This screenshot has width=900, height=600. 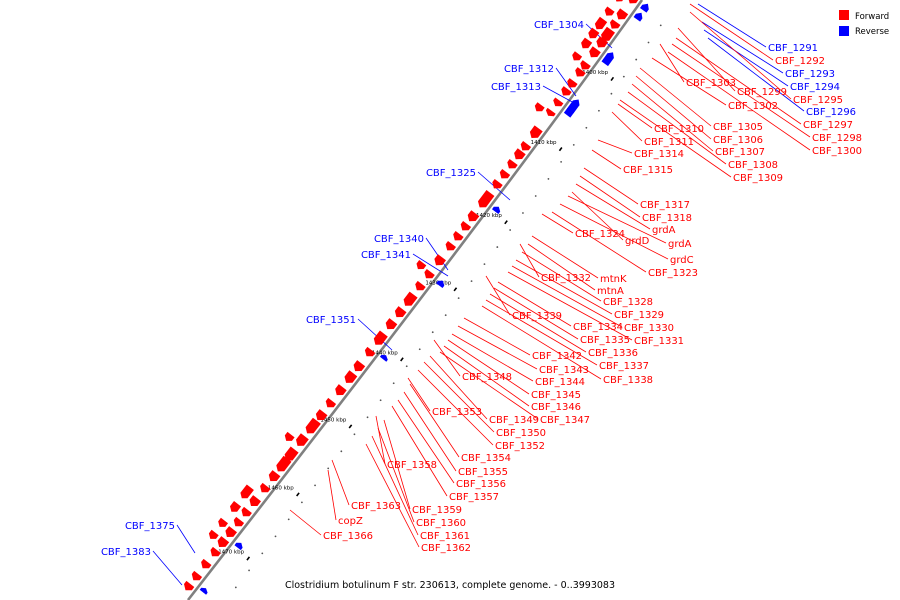 What do you see at coordinates (649, 328) in the screenshot?
I see `gene-label: CBF_1330` at bounding box center [649, 328].